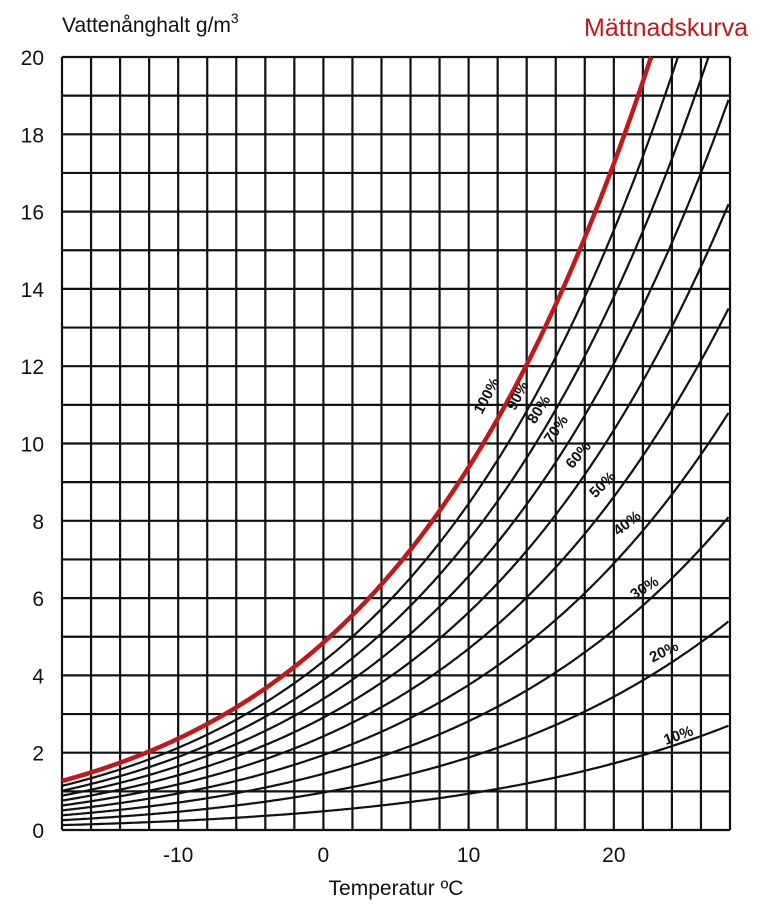 This screenshot has width=768, height=913. Describe the element at coordinates (235, 18) in the screenshot. I see `y-axis-label-superscript: 3` at that location.